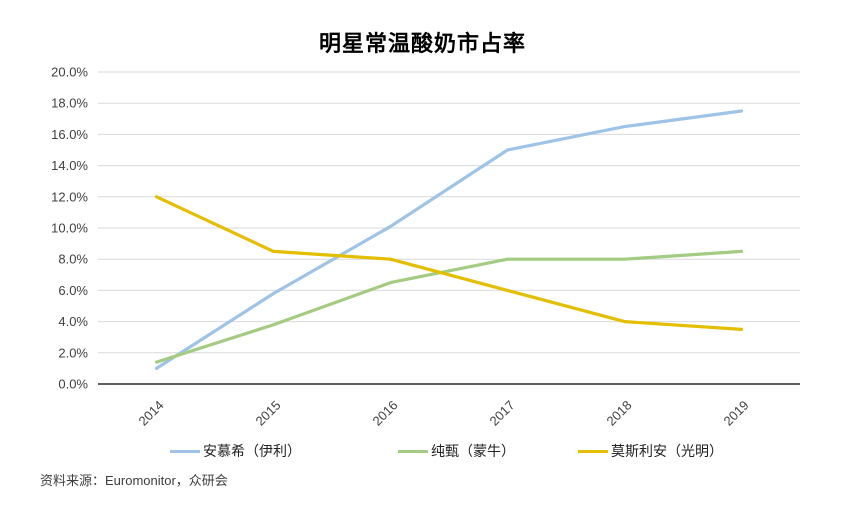 This screenshot has height=512, width=845. I want to click on y-axis-tick-label: 4.0%, so click(73, 321).